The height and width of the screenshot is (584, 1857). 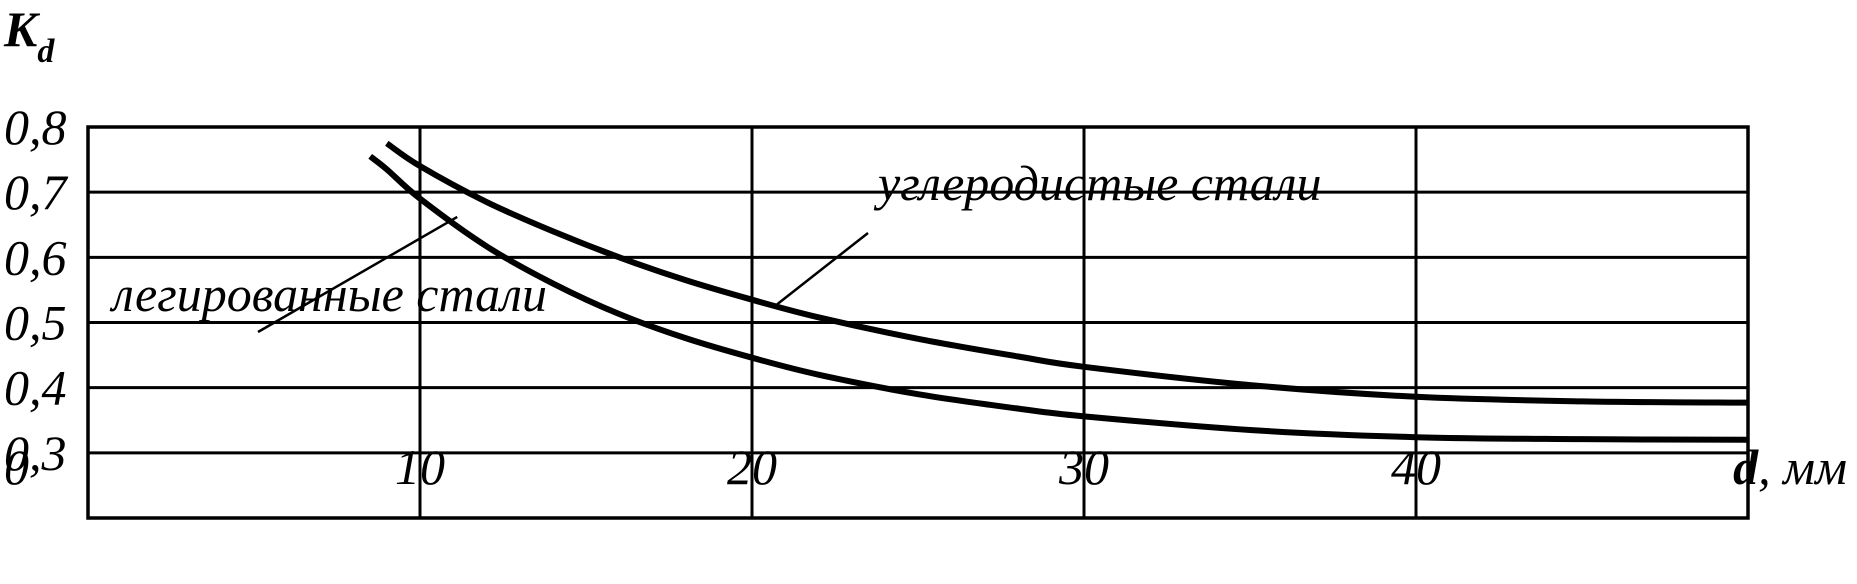 What do you see at coordinates (35, 127) in the screenshot?
I see `y-tick-label: 0,8` at bounding box center [35, 127].